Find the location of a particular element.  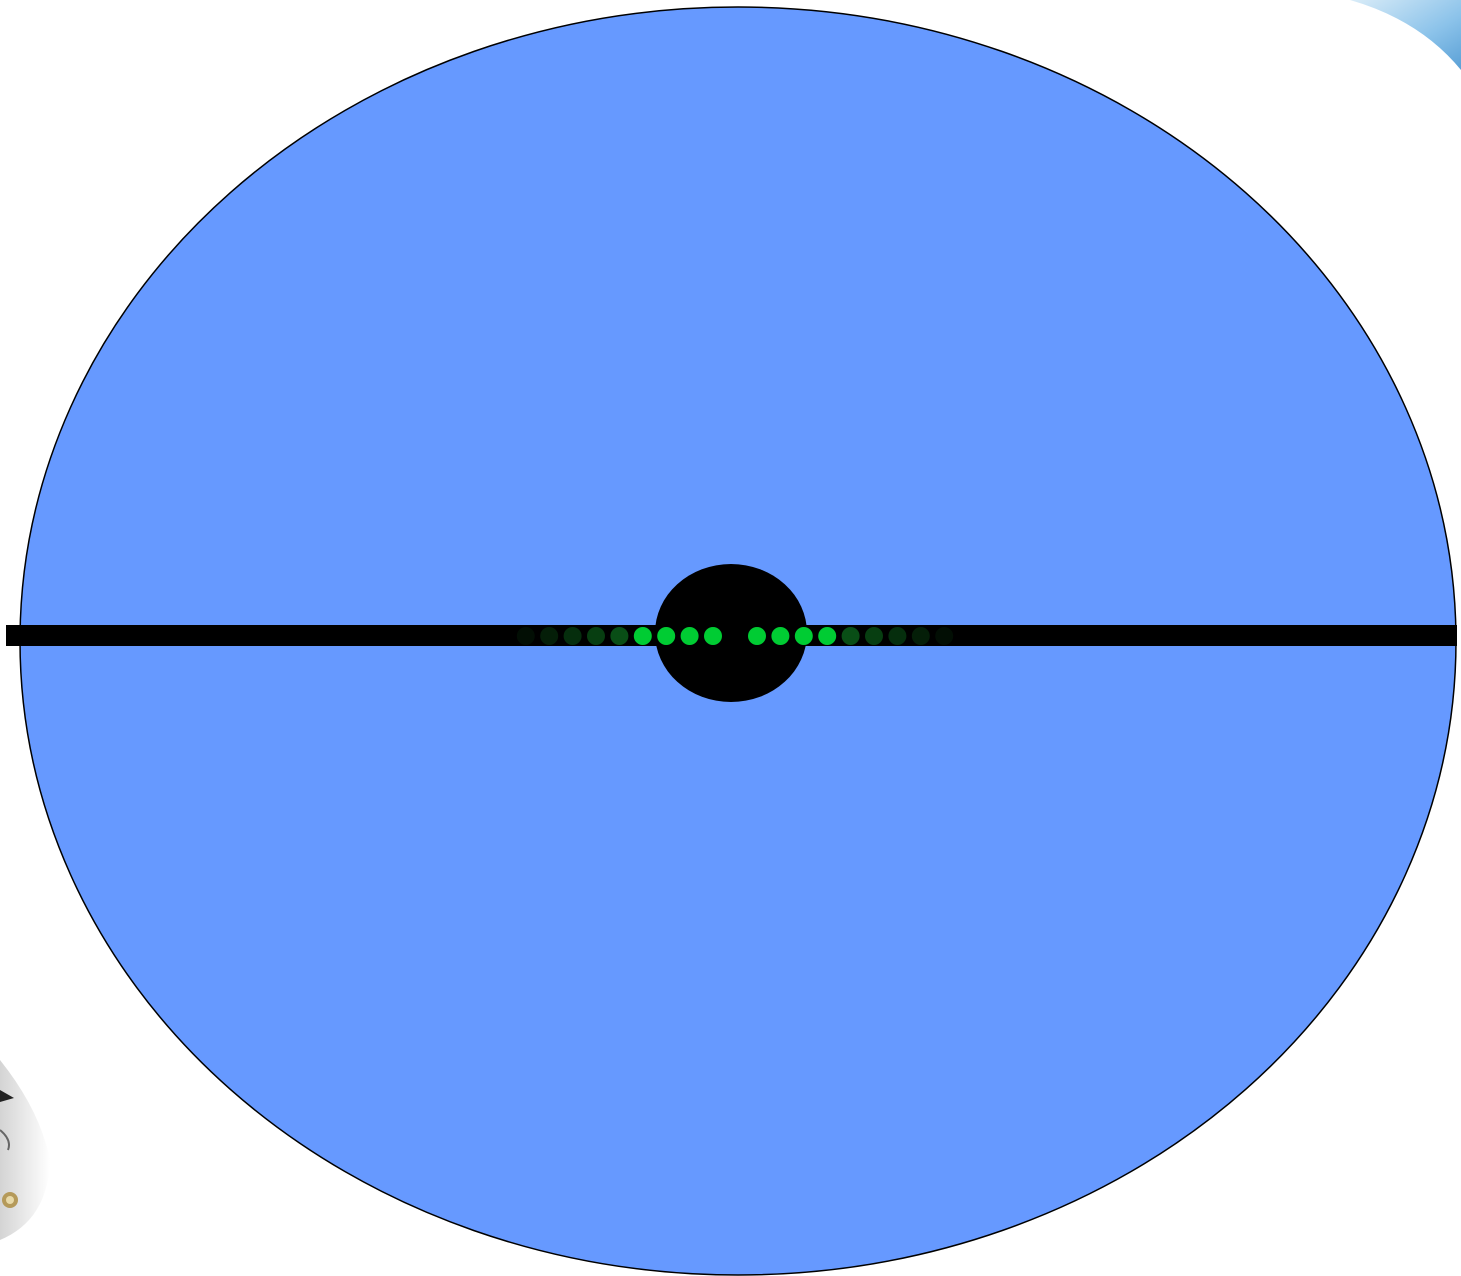

central-core is located at coordinates (731, 633).